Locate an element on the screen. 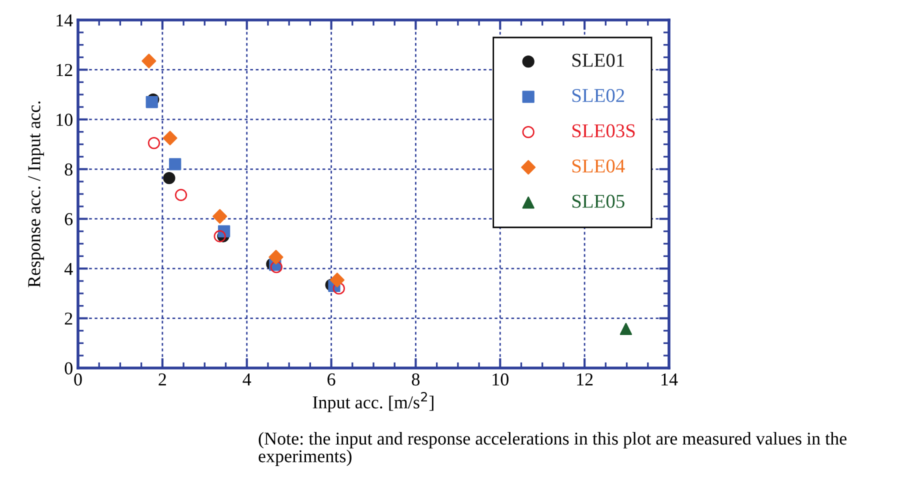 The height and width of the screenshot is (483, 921). legend-label: SLE02 is located at coordinates (598, 95).